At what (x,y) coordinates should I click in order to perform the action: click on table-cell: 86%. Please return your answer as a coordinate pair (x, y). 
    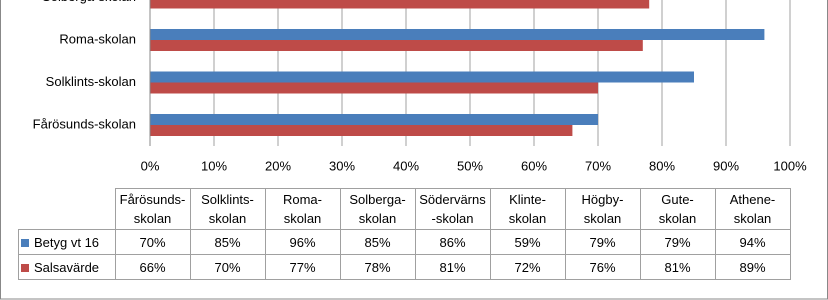
    Looking at the image, I should click on (452, 242).